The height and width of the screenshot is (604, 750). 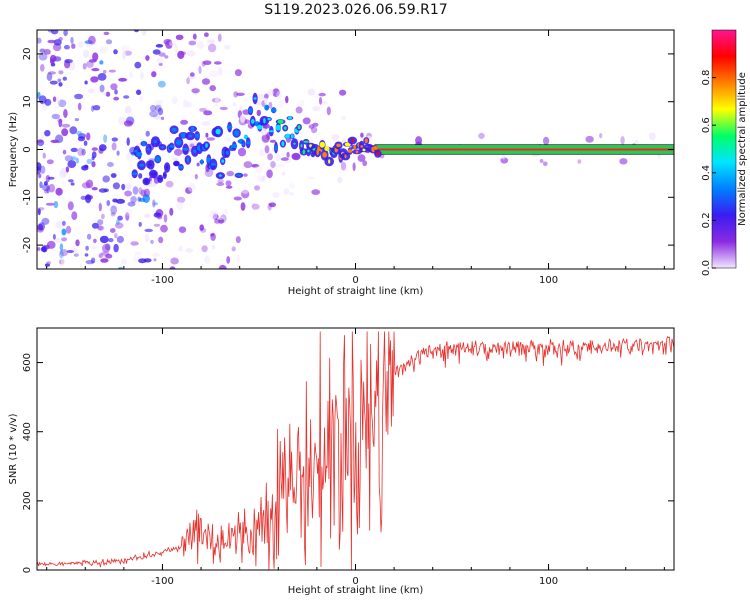 I want to click on x-tick-label: 100, so click(x=548, y=280).